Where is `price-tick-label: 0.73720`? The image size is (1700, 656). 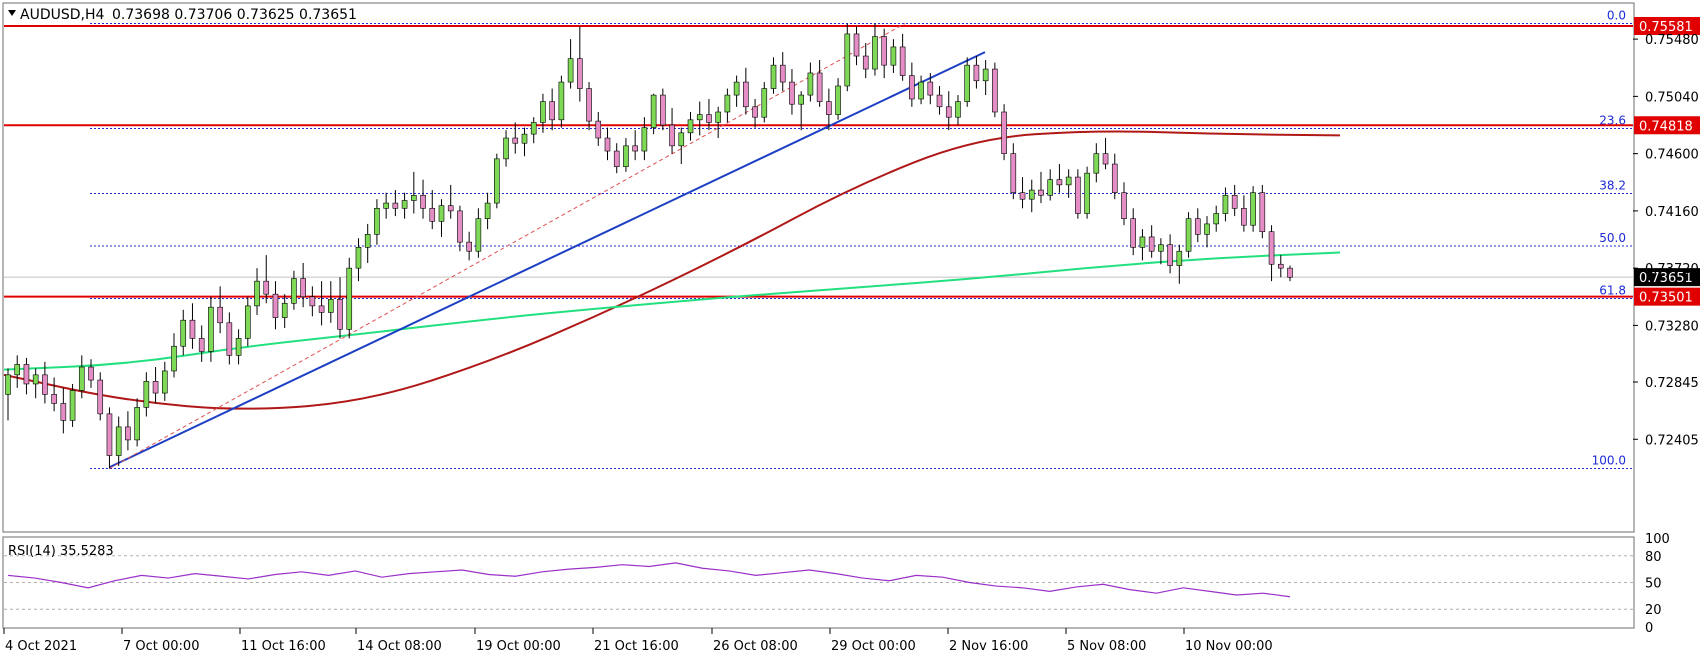
price-tick-label: 0.73720 is located at coordinates (1672, 269).